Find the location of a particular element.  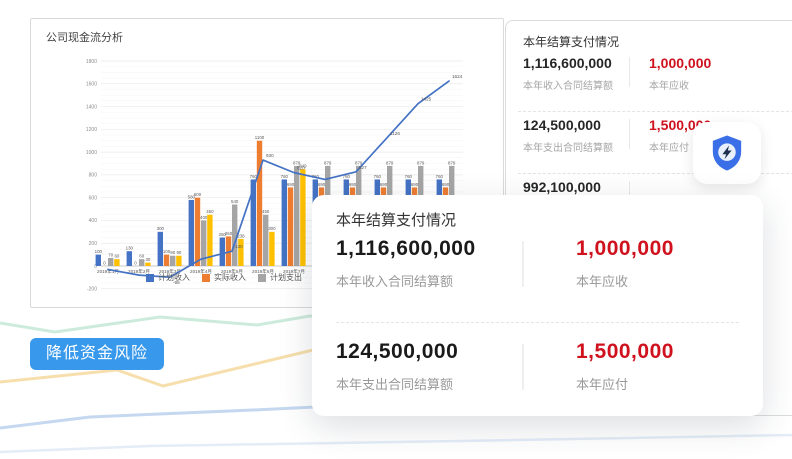

panel-value: 992,100,000 is located at coordinates (562, 187).